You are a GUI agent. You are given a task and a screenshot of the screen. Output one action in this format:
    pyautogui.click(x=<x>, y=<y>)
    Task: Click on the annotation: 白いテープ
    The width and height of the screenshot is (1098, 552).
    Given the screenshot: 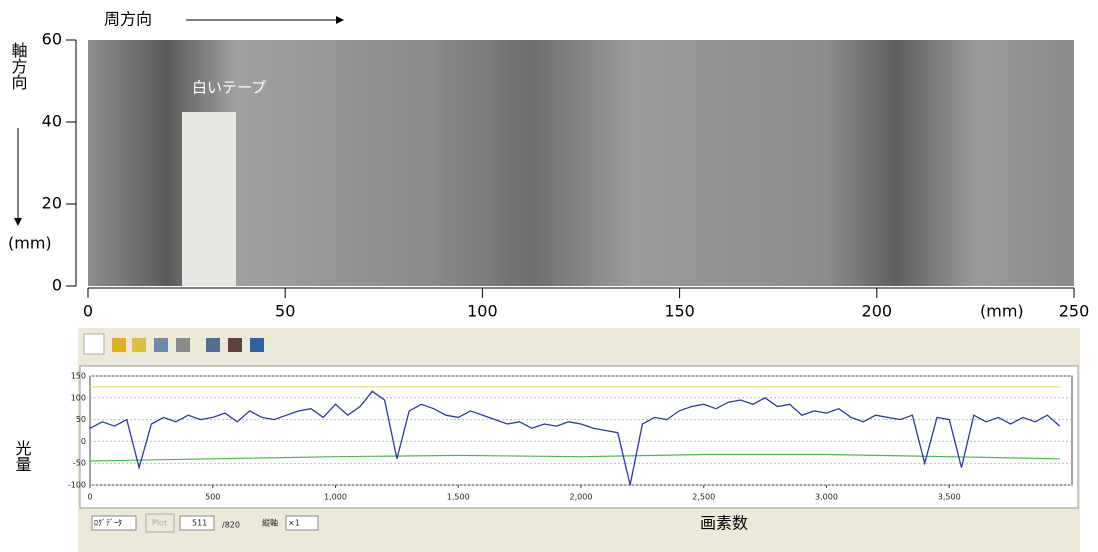 What is the action you would take?
    pyautogui.click(x=229, y=88)
    